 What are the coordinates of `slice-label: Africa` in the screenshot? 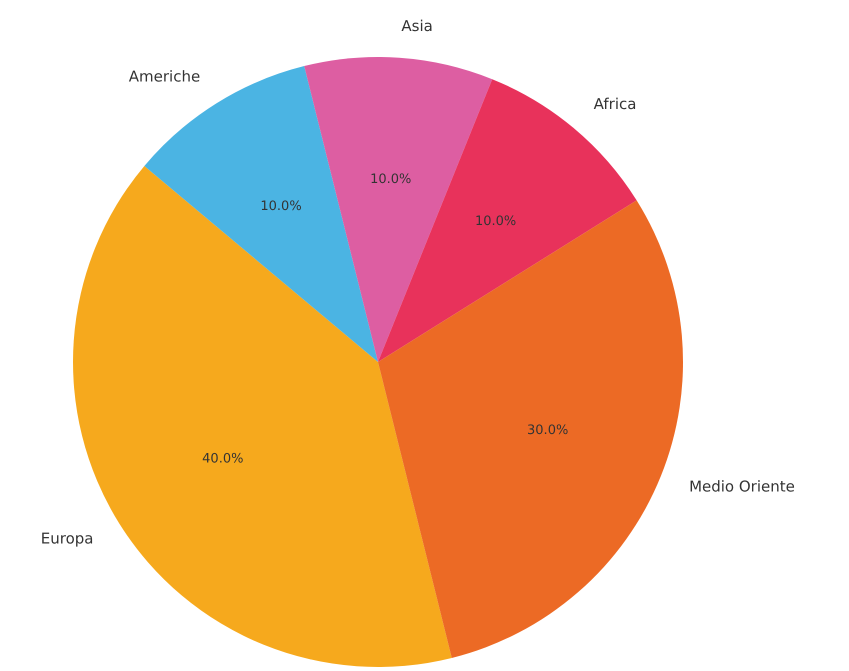 It's located at (615, 103).